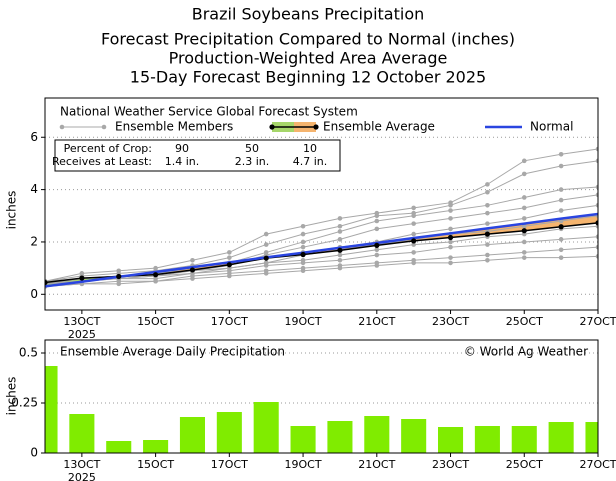 This screenshot has height=481, width=616. Describe the element at coordinates (450, 464) in the screenshot. I see `x-tick-label: 23OCT` at that location.